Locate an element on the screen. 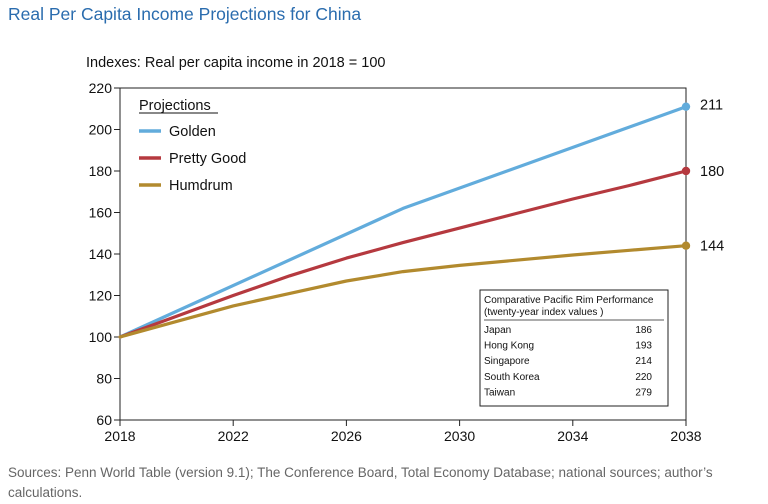  end-value-label-pretty-good: 180 is located at coordinates (712, 172).